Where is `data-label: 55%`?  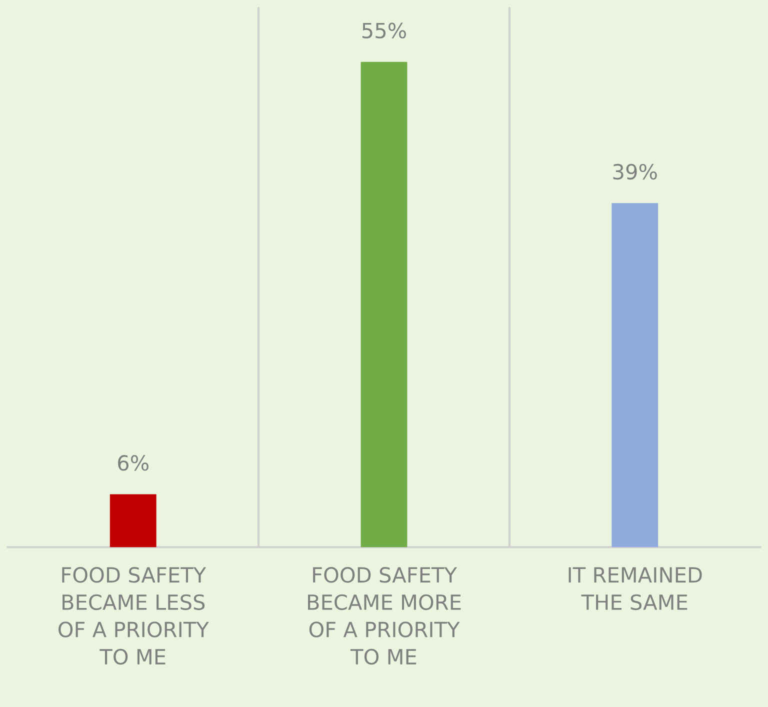 data-label: 55% is located at coordinates (384, 30).